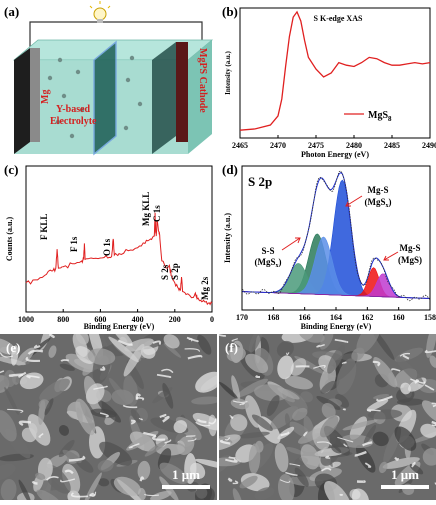  I want to click on separator, so click(105, 98).